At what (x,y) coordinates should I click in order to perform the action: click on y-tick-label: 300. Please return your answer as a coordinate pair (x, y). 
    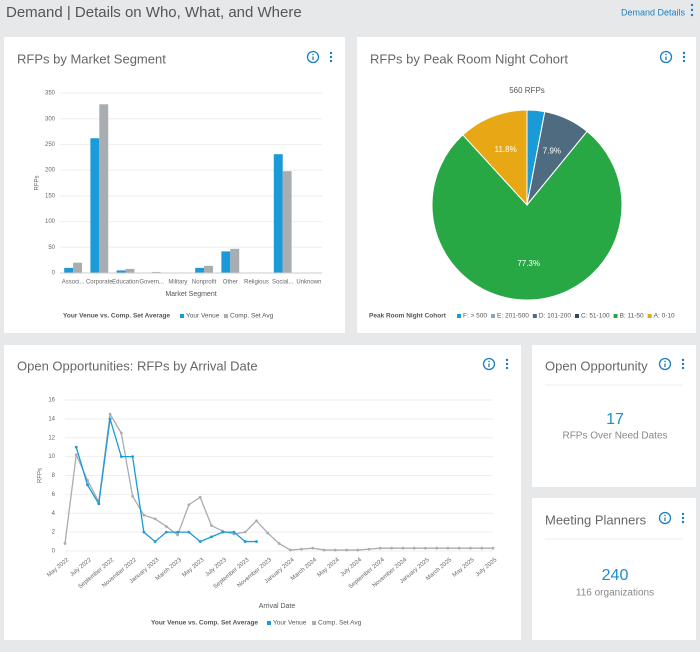
    Looking at the image, I should click on (50, 119).